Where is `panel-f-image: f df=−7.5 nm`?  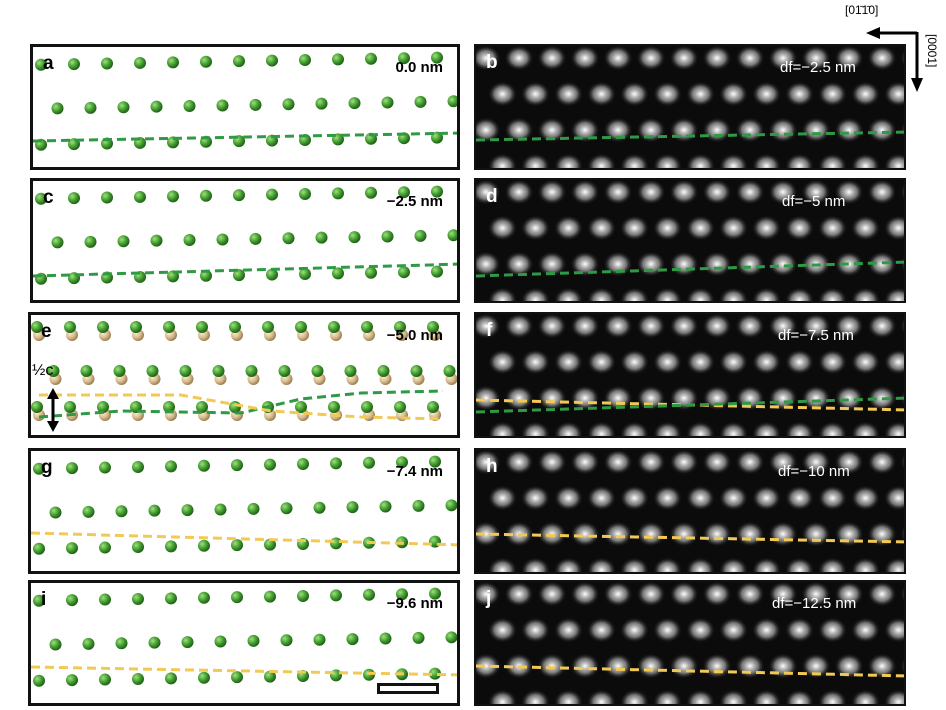
panel-f-image: f df=−7.5 nm is located at coordinates (690, 375).